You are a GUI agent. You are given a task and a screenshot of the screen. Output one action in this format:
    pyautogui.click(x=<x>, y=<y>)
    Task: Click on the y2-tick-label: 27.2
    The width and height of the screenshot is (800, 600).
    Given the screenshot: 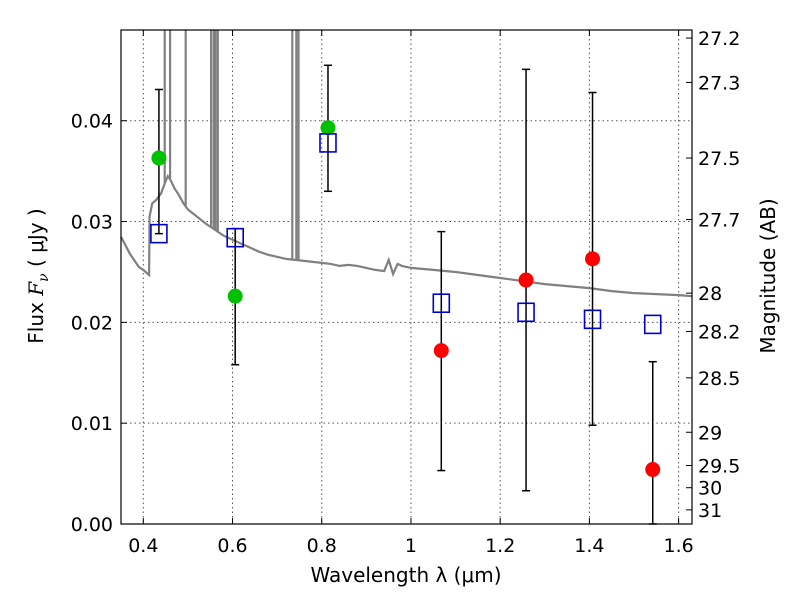 What is the action you would take?
    pyautogui.click(x=719, y=39)
    